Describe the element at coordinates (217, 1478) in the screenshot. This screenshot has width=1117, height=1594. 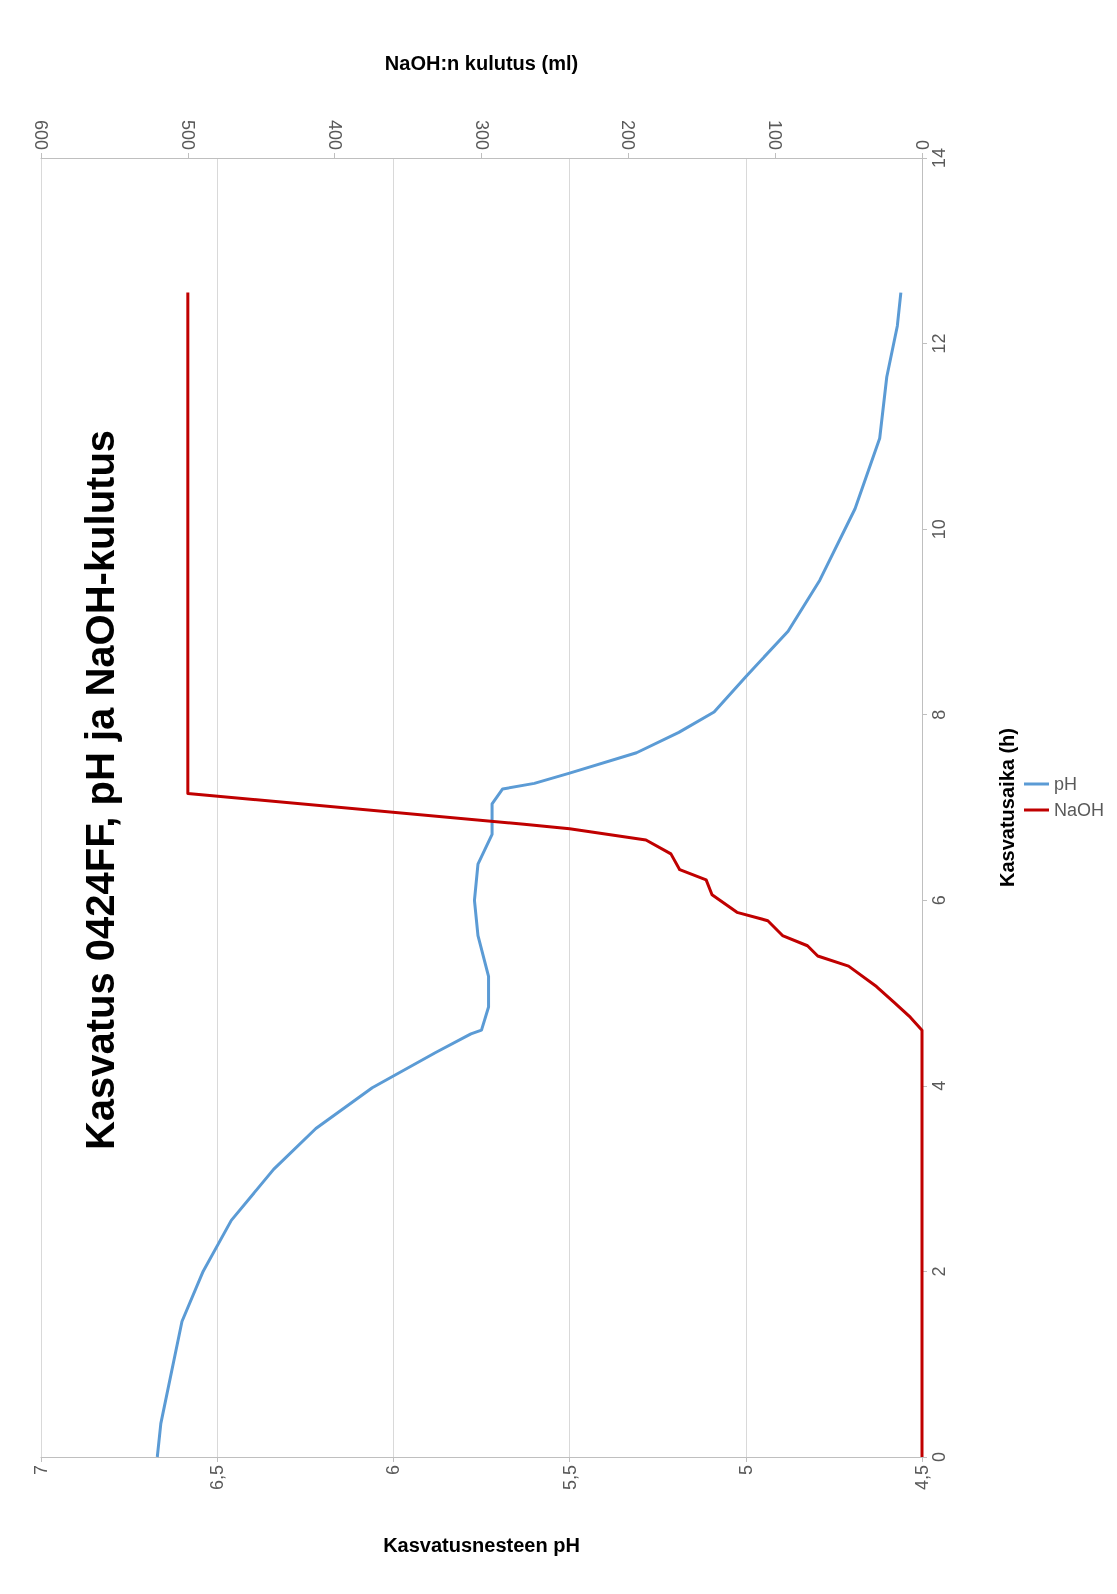
I see `x-tick-label: 6,5` at that location.